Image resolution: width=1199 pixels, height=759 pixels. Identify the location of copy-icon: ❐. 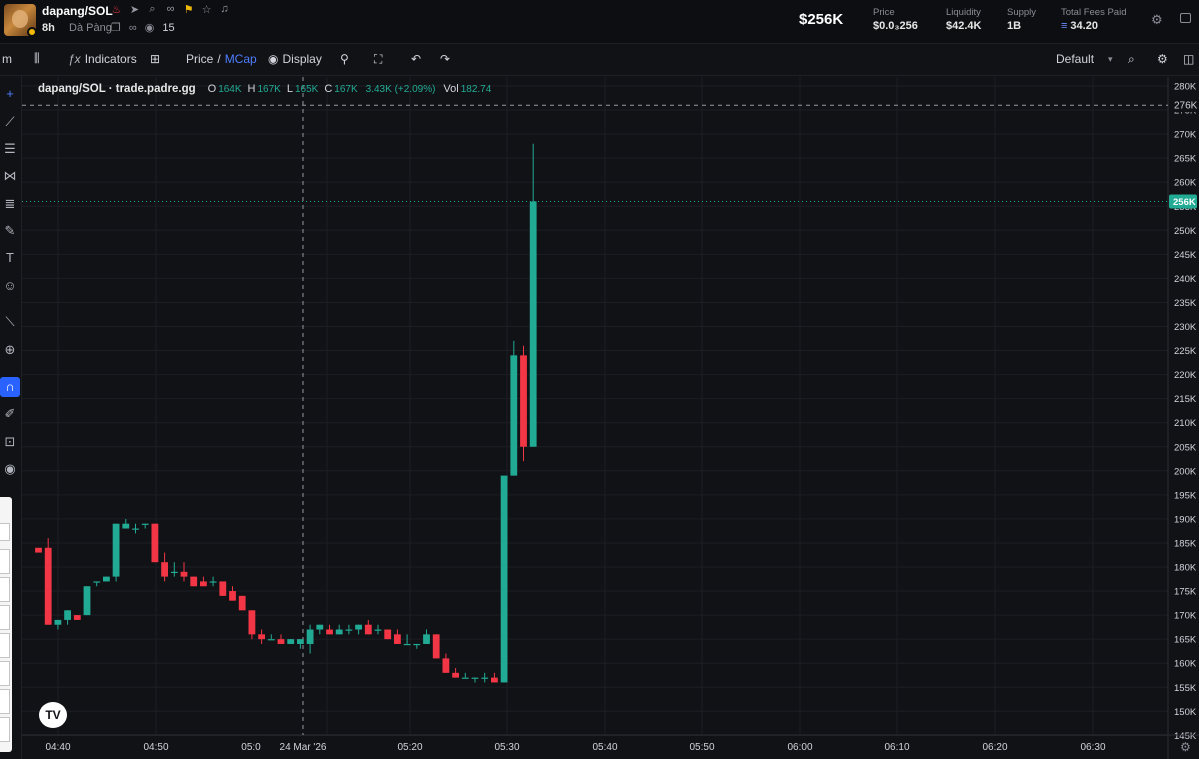
(116, 28).